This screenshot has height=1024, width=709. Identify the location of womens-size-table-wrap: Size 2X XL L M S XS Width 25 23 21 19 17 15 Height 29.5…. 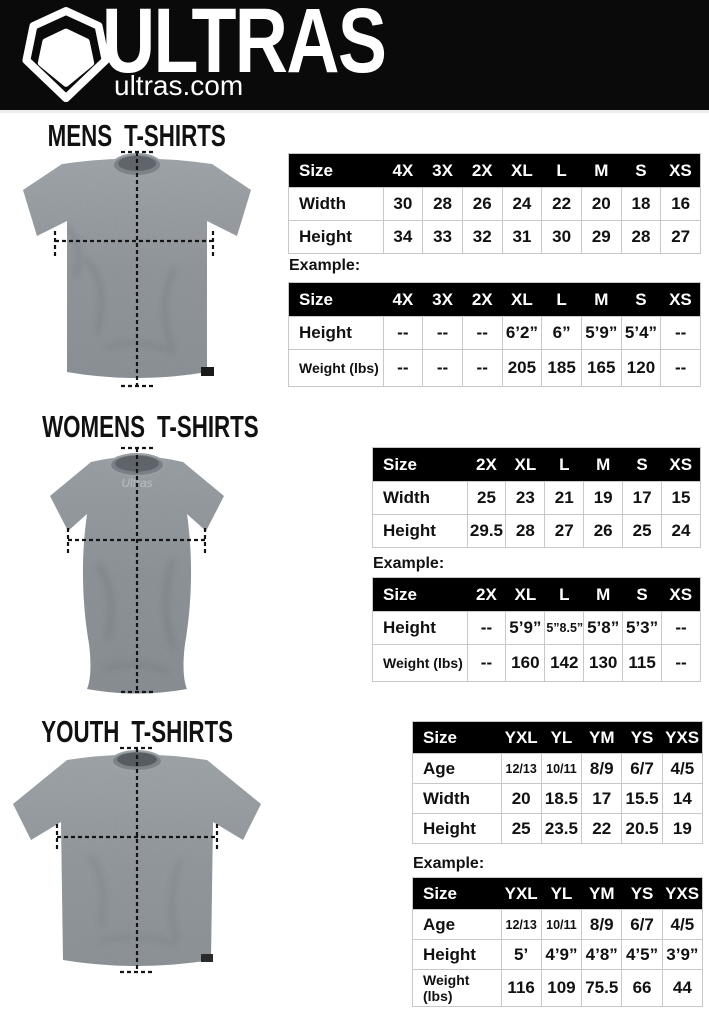
(536, 497).